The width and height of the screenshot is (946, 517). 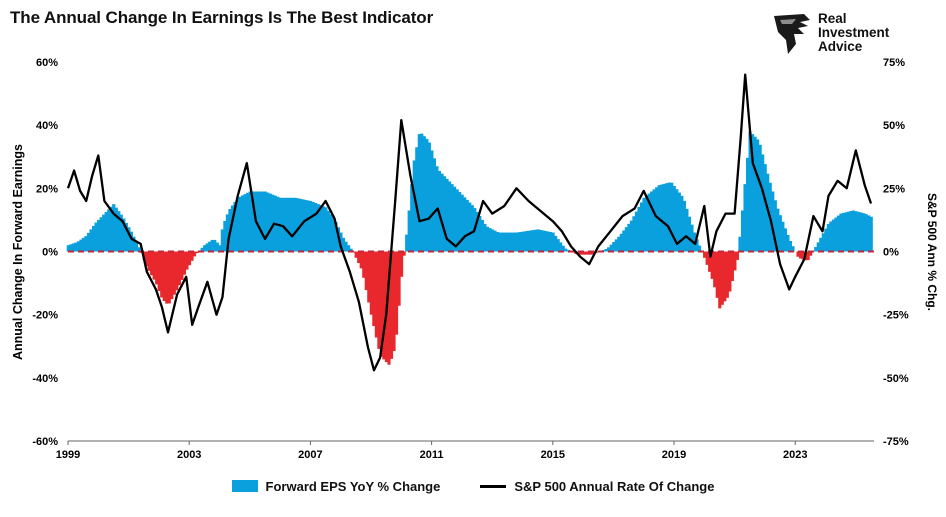 What do you see at coordinates (792, 34) in the screenshot?
I see `eagle-head-icon` at bounding box center [792, 34].